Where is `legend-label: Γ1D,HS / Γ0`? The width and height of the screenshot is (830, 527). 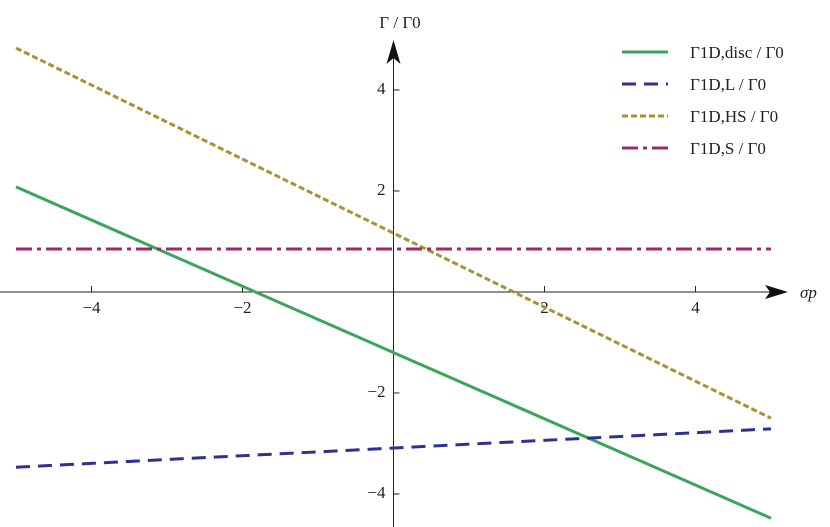 legend-label: Γ1D,HS / Γ0 is located at coordinates (734, 116).